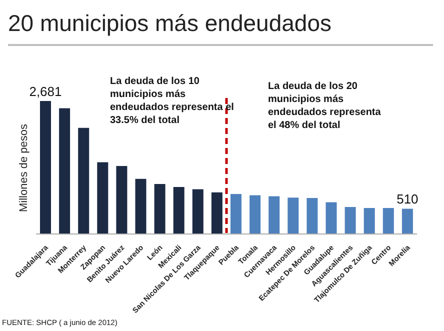  I want to click on data-label: 2,681, so click(45, 91).